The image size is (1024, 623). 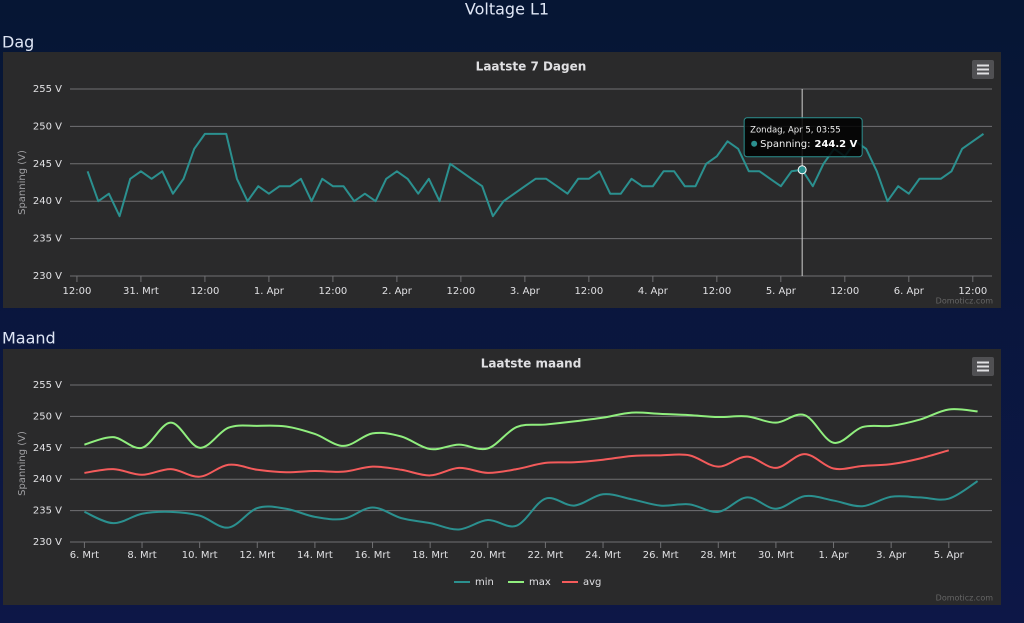 I want to click on x-tick-label: 10. Mrt, so click(x=200, y=555).